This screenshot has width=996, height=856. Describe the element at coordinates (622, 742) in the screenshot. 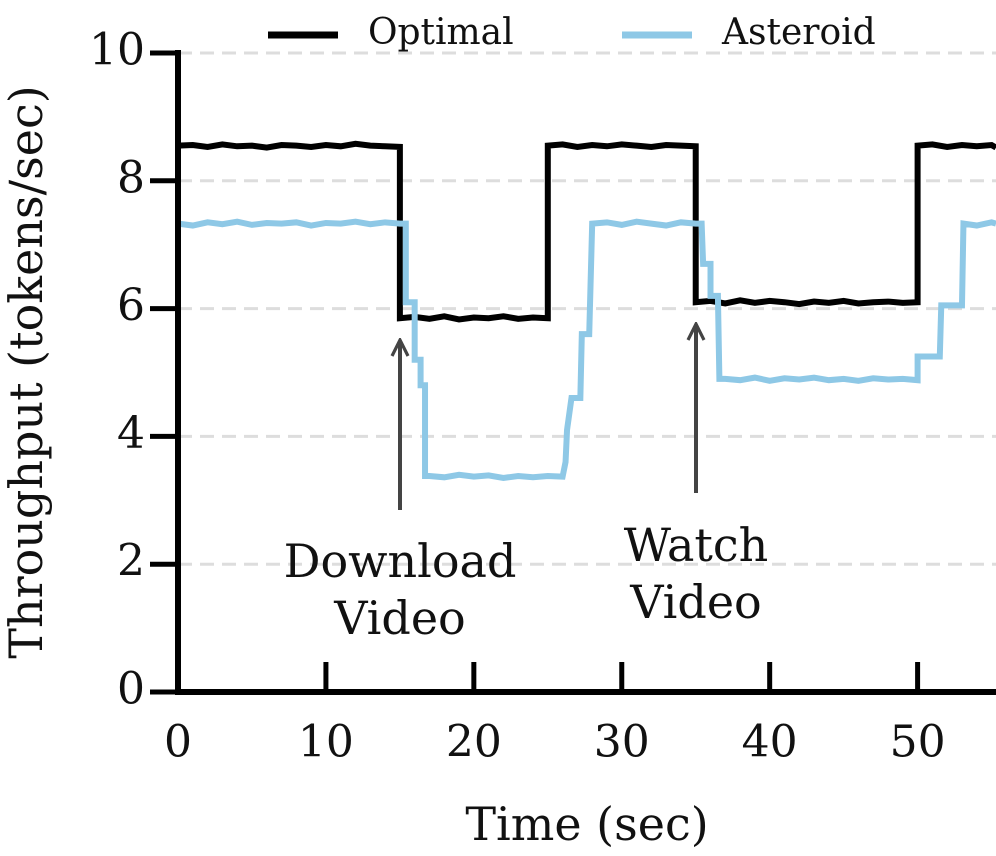

I see `x-tick-label: 30` at that location.